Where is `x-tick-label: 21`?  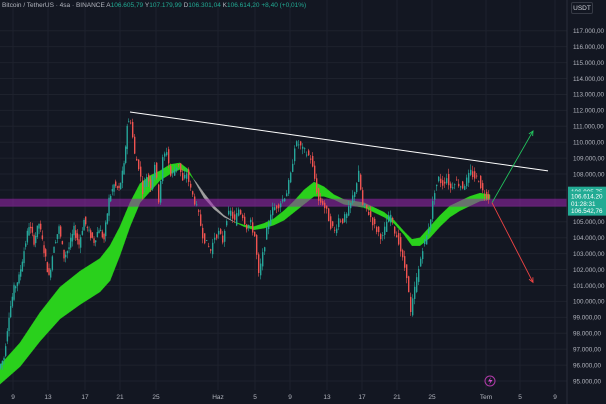
x-tick-label: 21 is located at coordinates (120, 397).